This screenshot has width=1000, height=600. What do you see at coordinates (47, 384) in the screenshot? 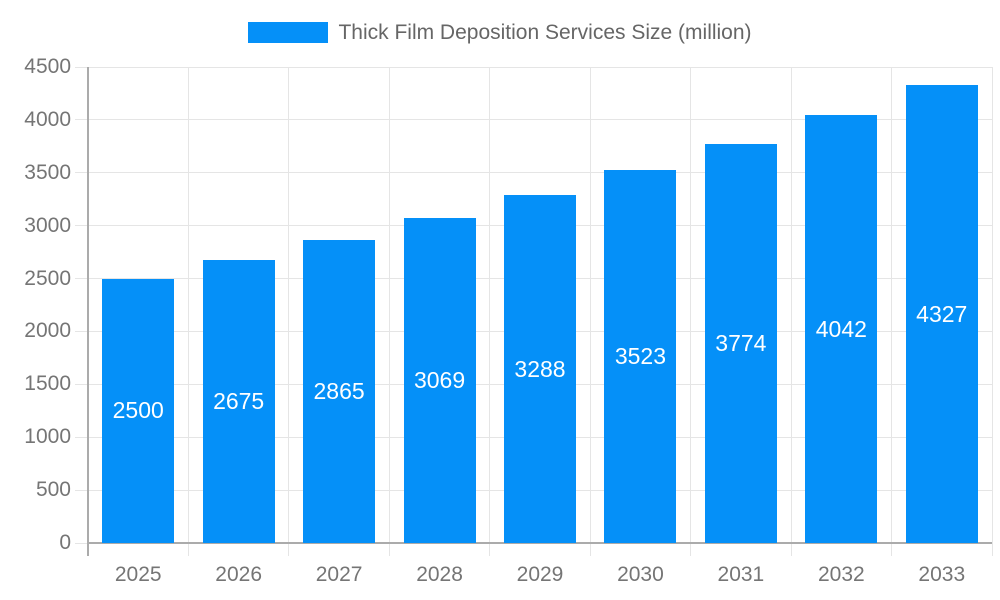
I see `y-tick-label: 1500` at bounding box center [47, 384].